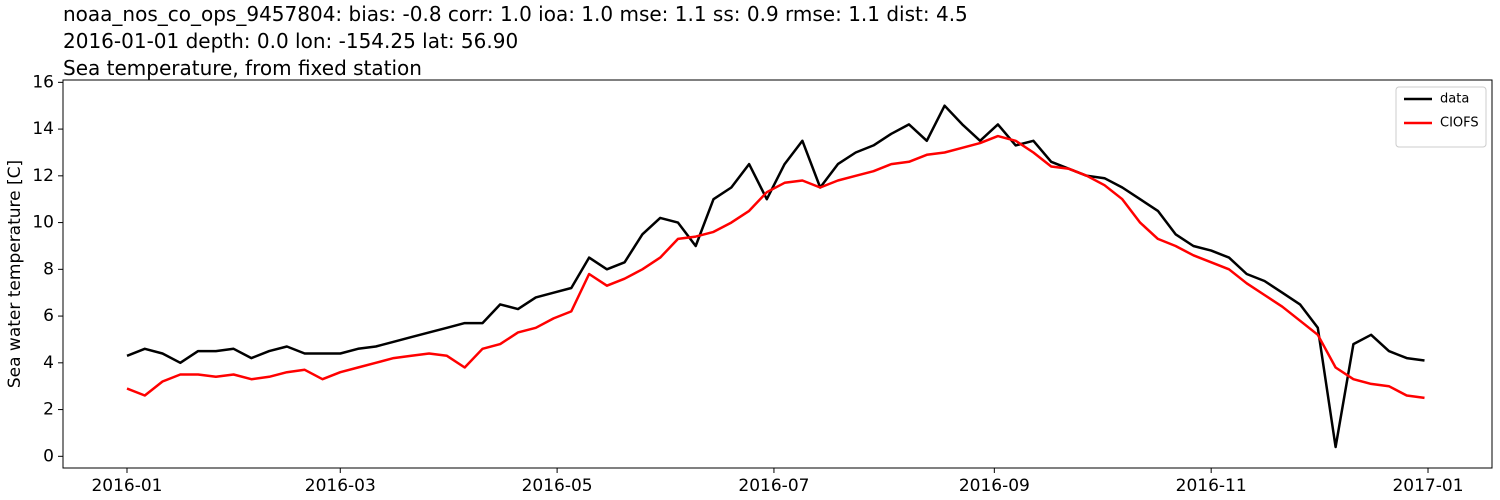 Image resolution: width=1500 pixels, height=500 pixels. What do you see at coordinates (773, 486) in the screenshot?
I see `x-tick-label: 2016-07` at bounding box center [773, 486].